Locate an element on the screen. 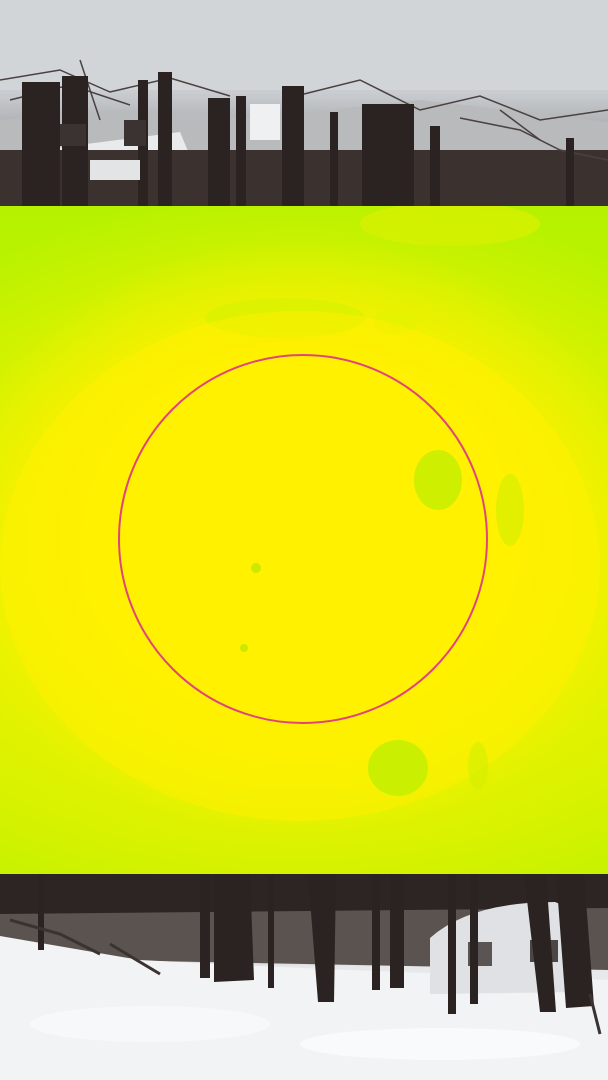 This screenshot has width=608, height=1080. top-sky is located at coordinates (304, 45).